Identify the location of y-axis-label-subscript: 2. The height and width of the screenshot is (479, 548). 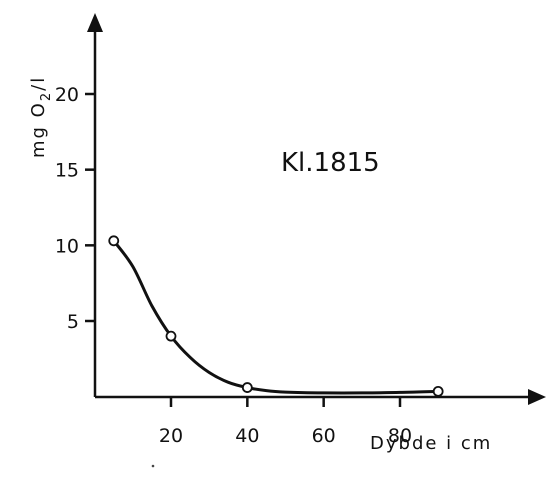
(46, 96).